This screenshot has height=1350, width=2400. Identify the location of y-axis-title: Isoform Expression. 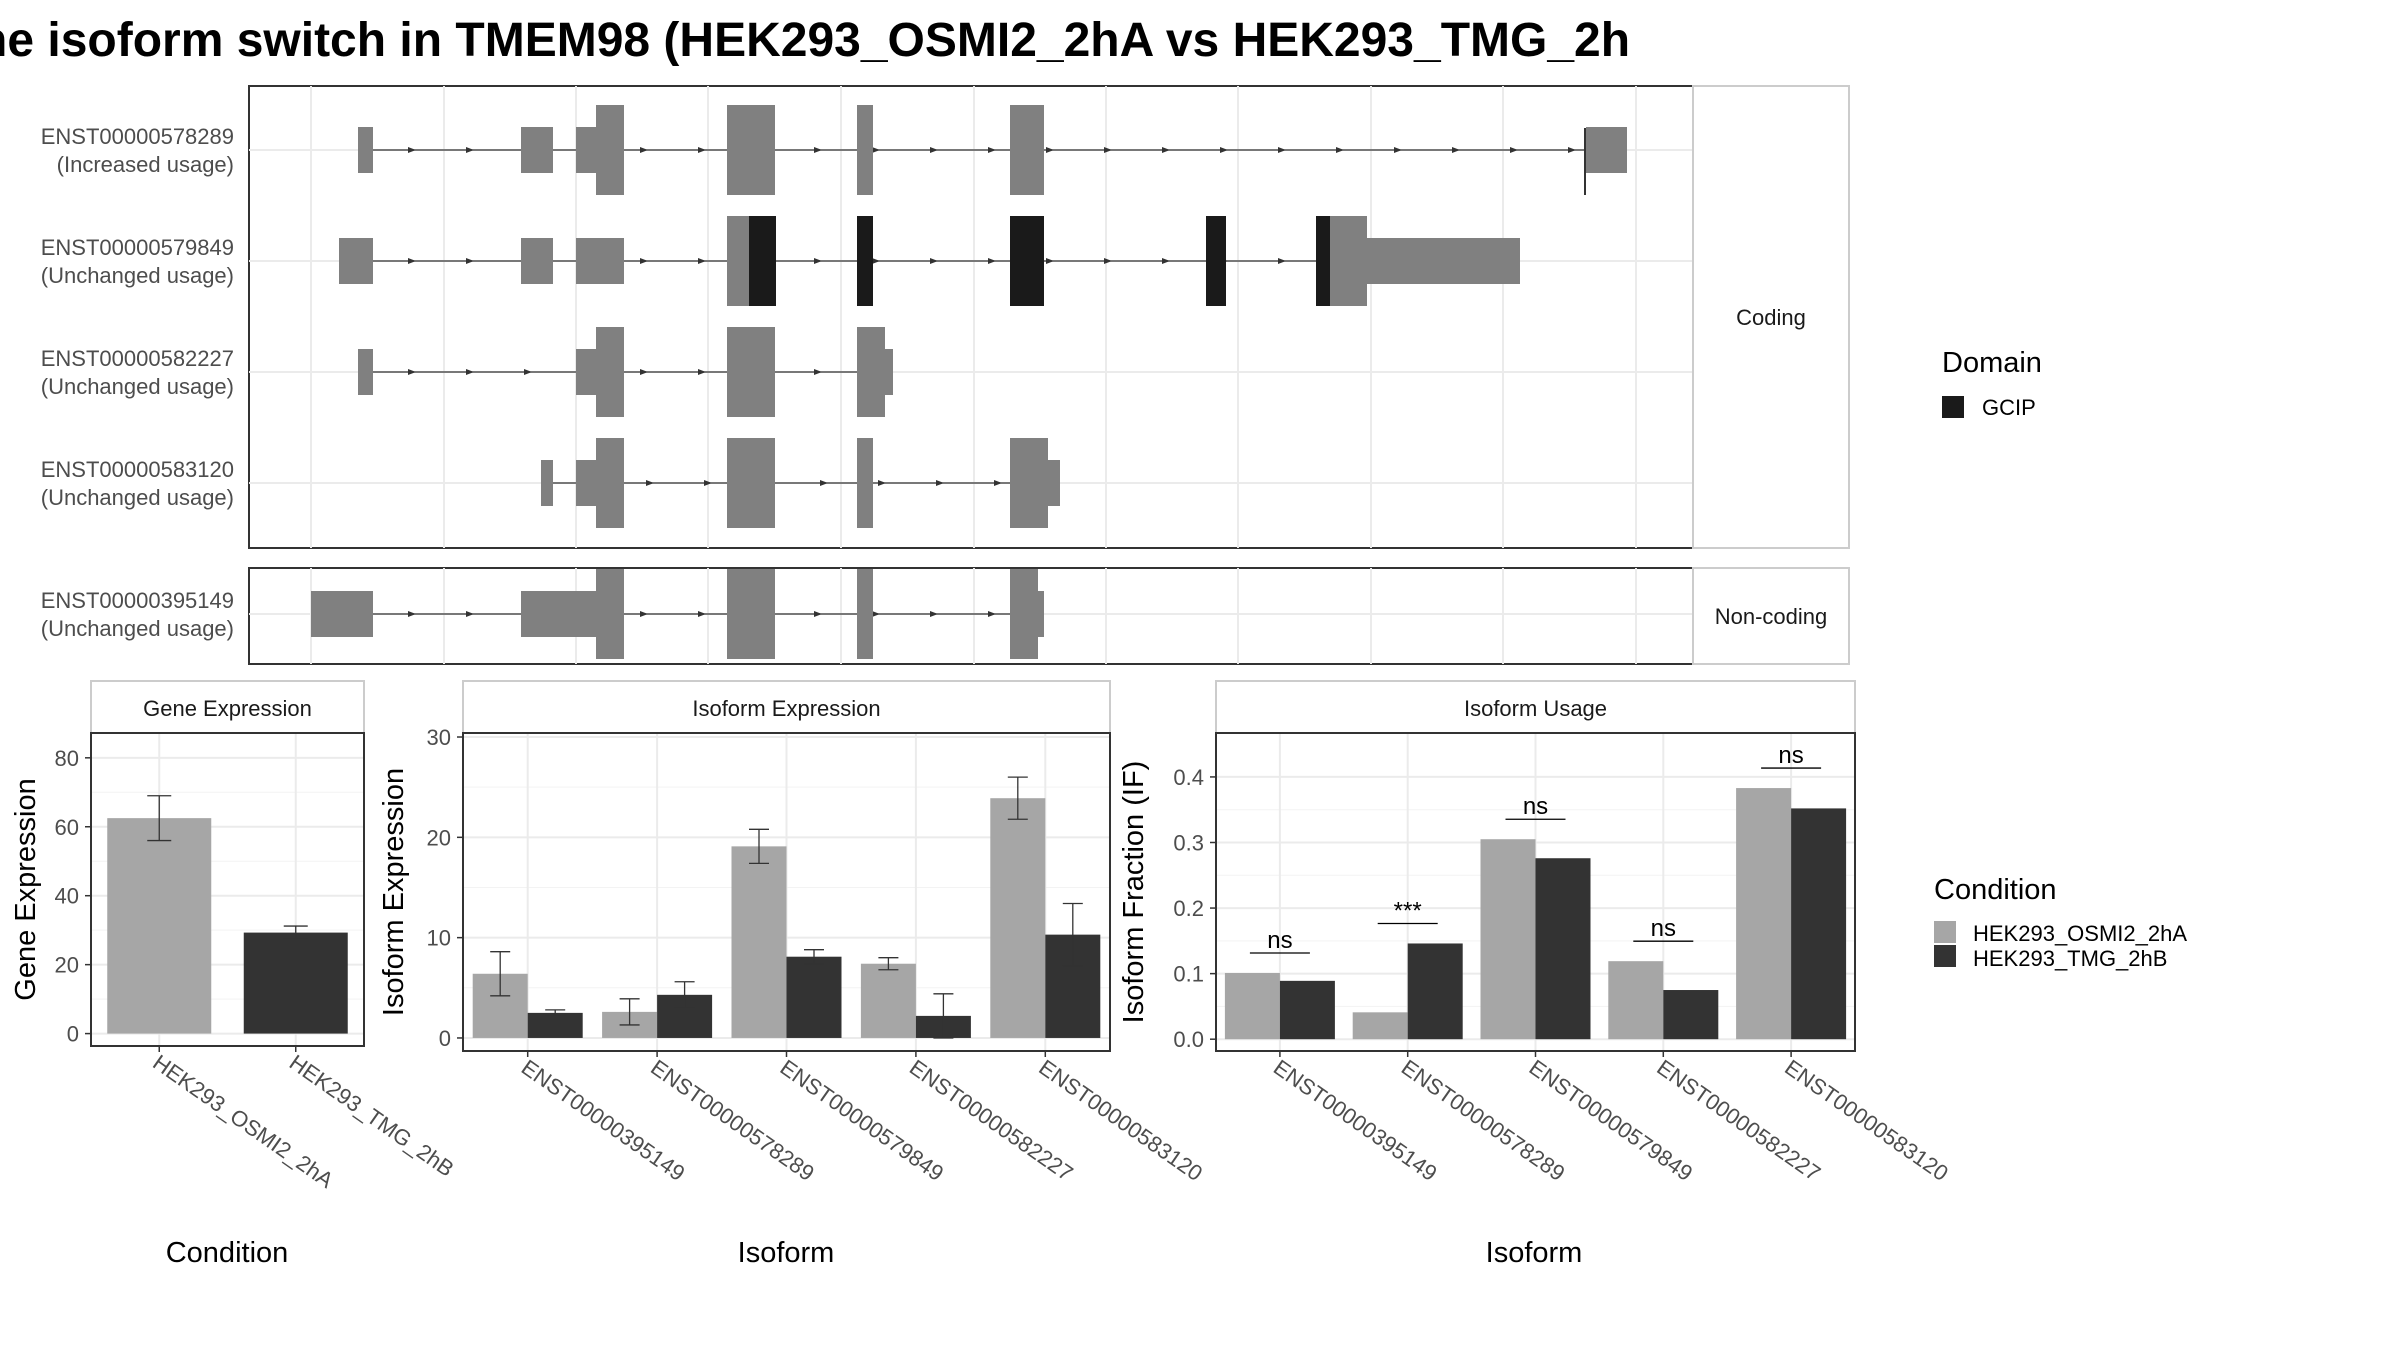
(394, 892).